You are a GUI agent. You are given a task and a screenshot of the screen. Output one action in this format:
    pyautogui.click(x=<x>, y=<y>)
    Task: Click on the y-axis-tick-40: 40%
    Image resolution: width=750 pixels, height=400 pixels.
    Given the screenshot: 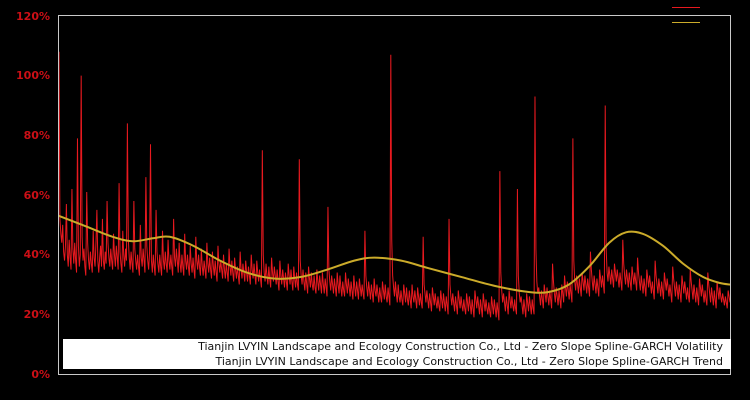 What is the action you would take?
    pyautogui.click(x=36, y=255)
    